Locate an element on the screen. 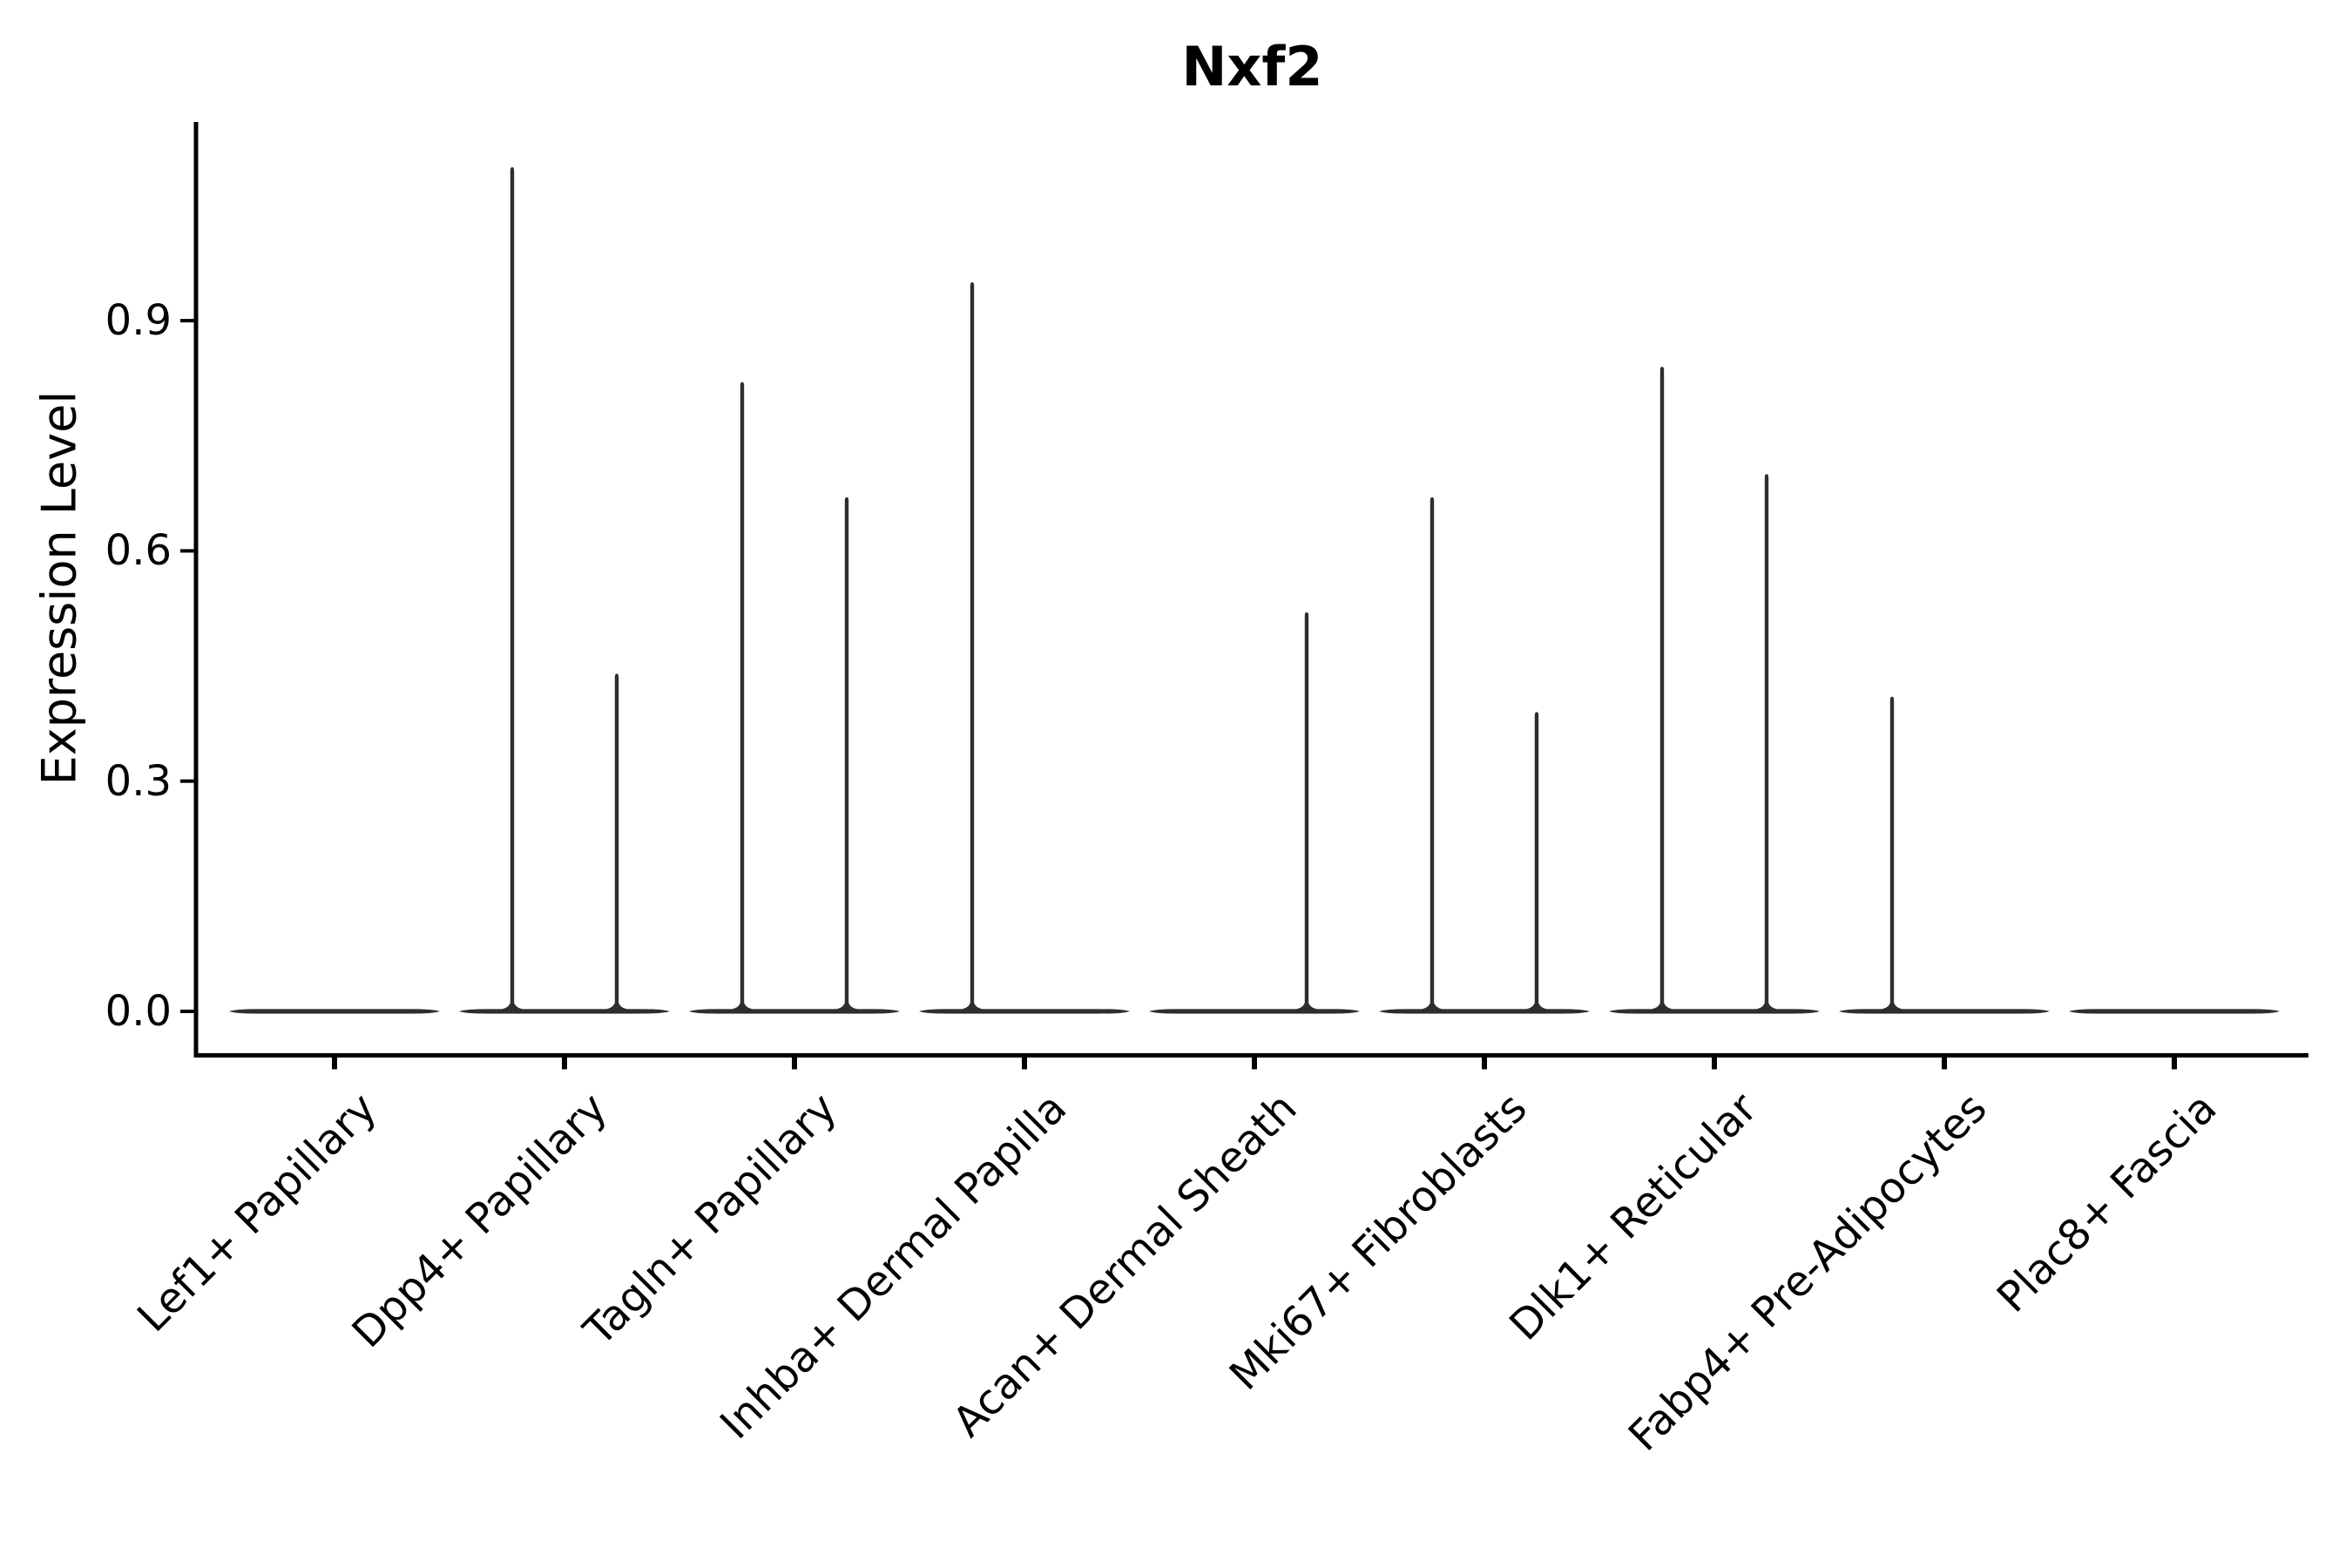 Image resolution: width=2352 pixels, height=1568 pixels. y-tick-label: 0.3 is located at coordinates (138, 781).